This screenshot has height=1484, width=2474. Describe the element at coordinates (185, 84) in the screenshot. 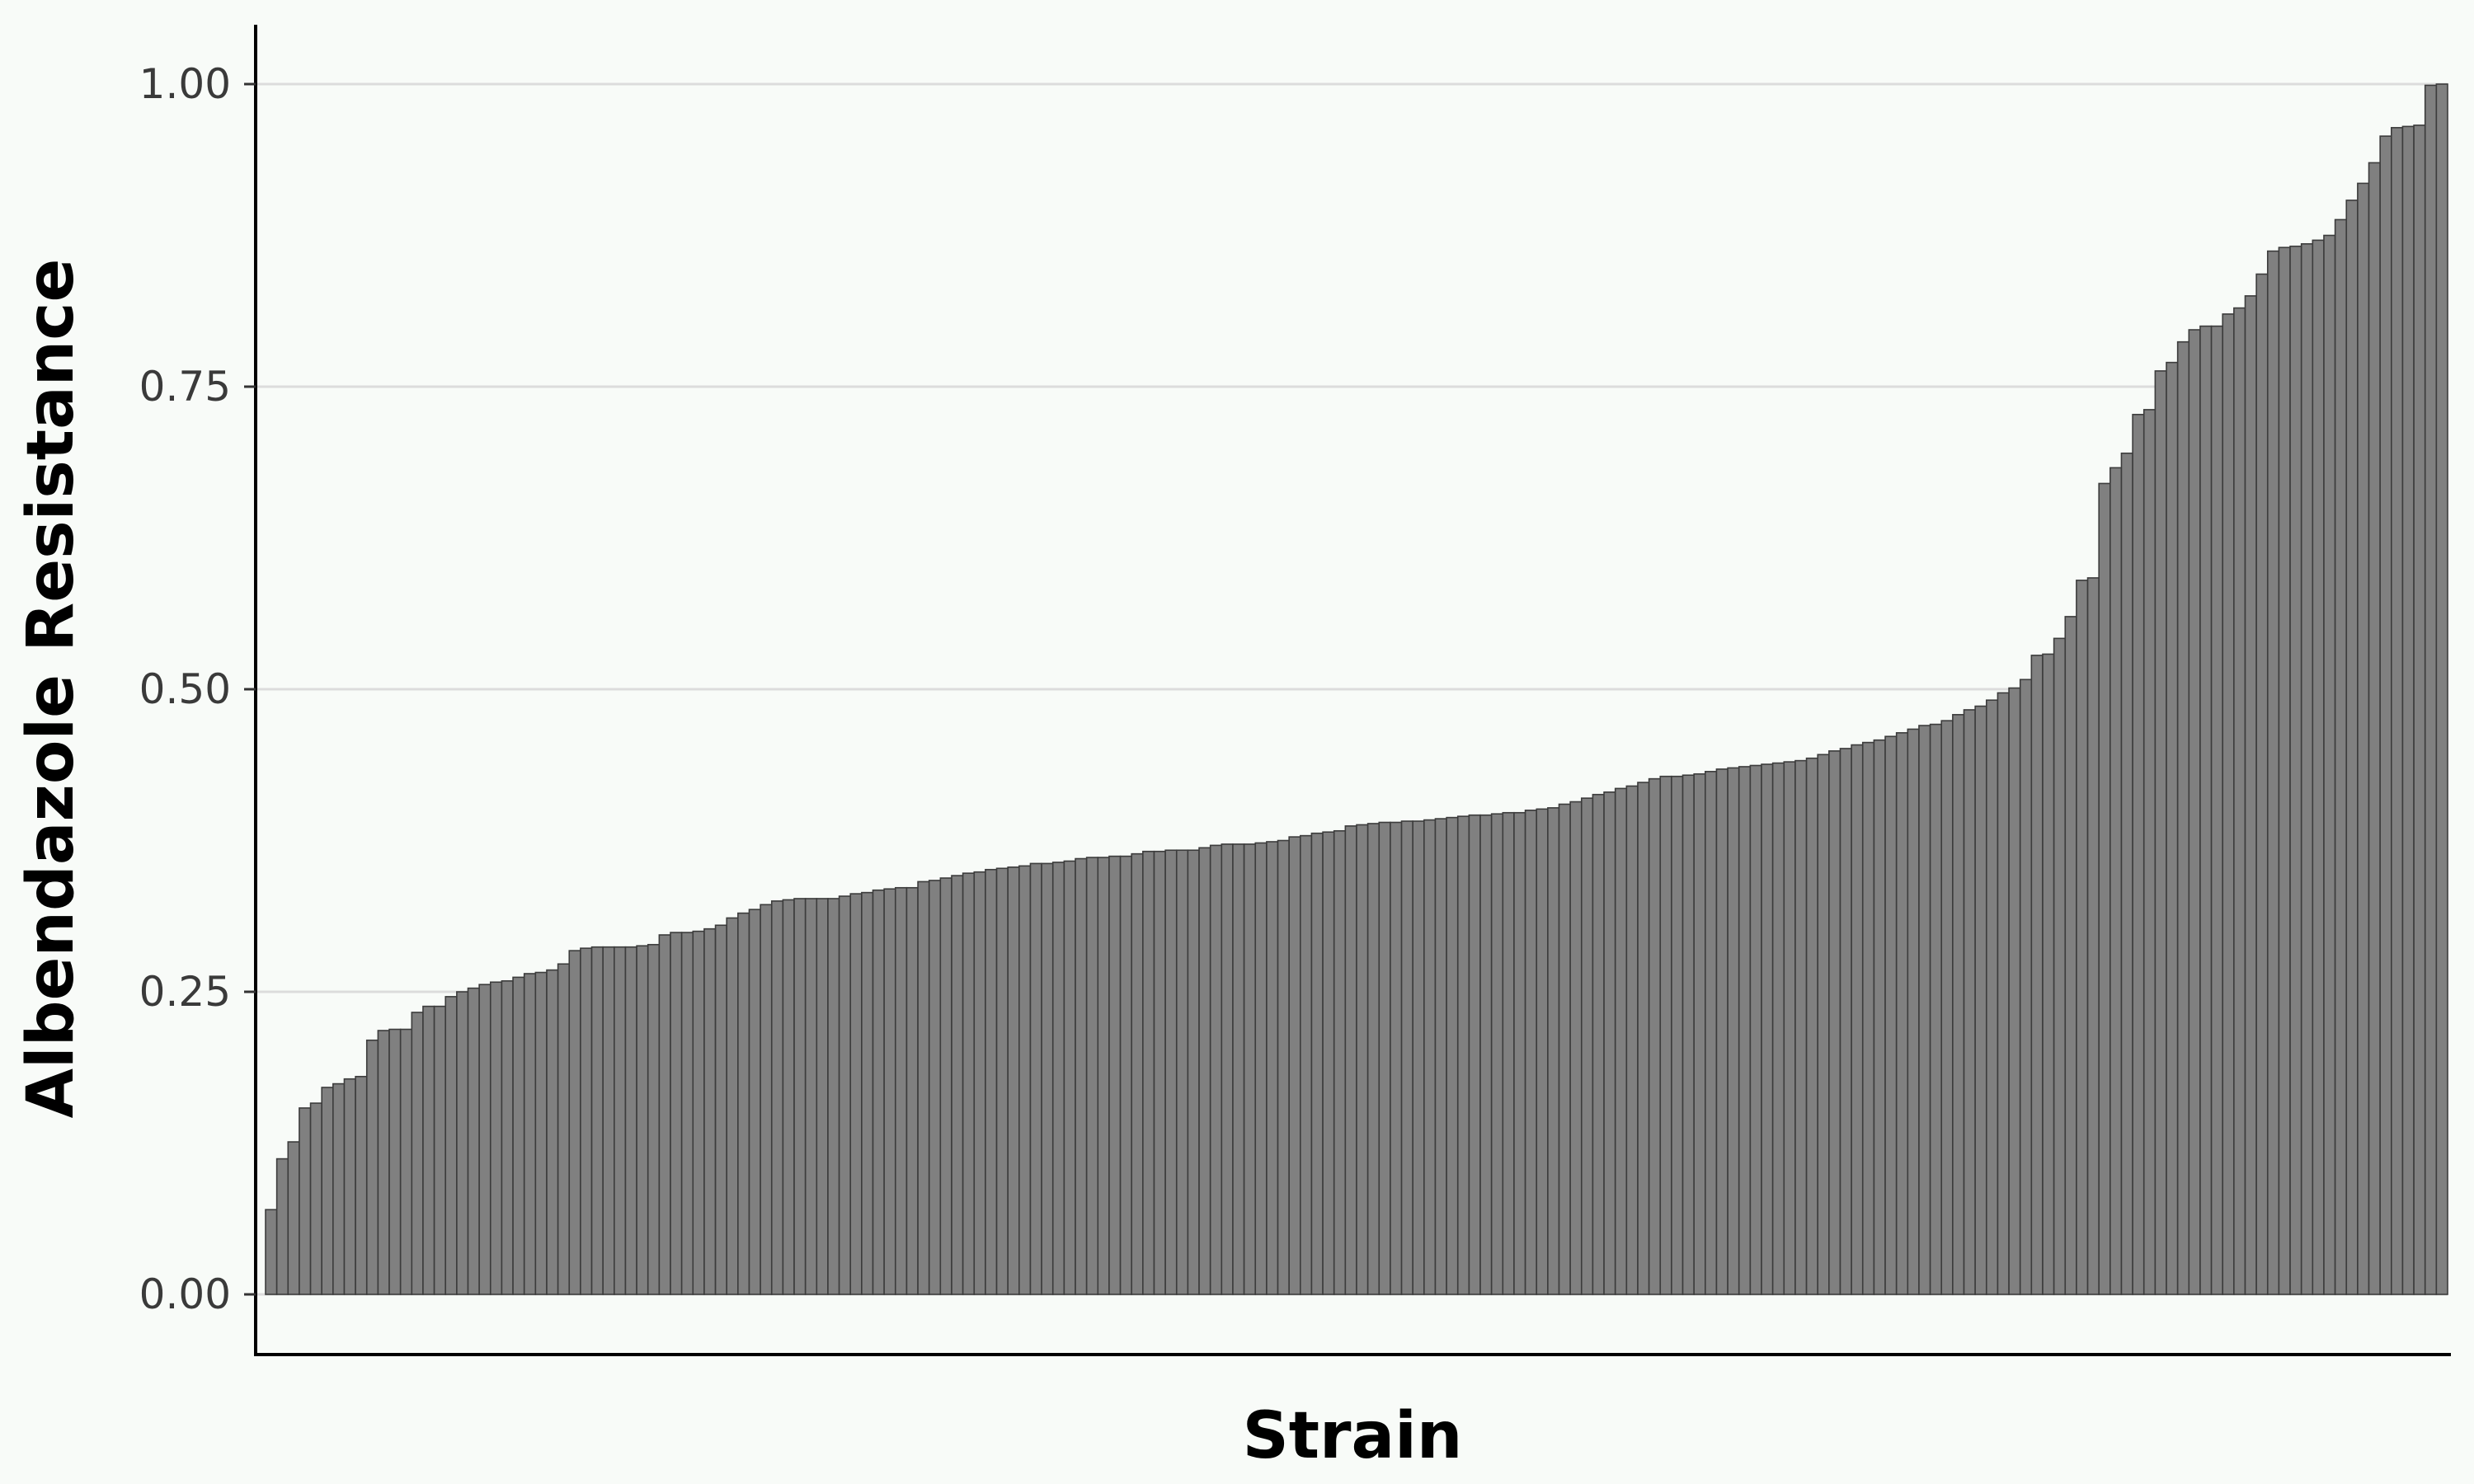

I see `y-tick-label: 1.00` at that location.